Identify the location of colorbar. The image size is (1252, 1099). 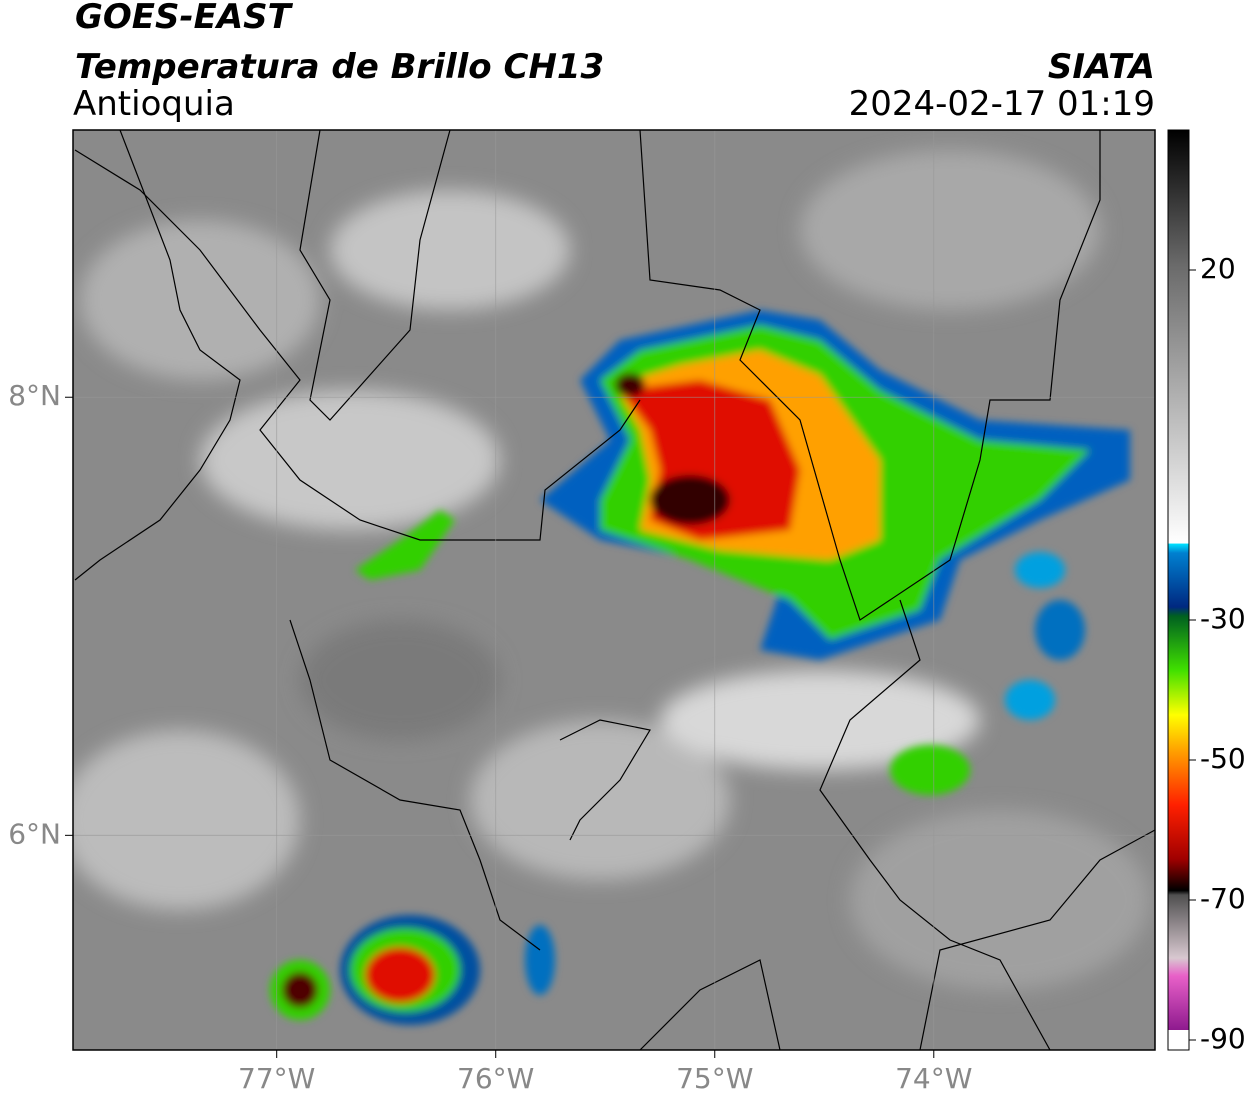
(1178, 580).